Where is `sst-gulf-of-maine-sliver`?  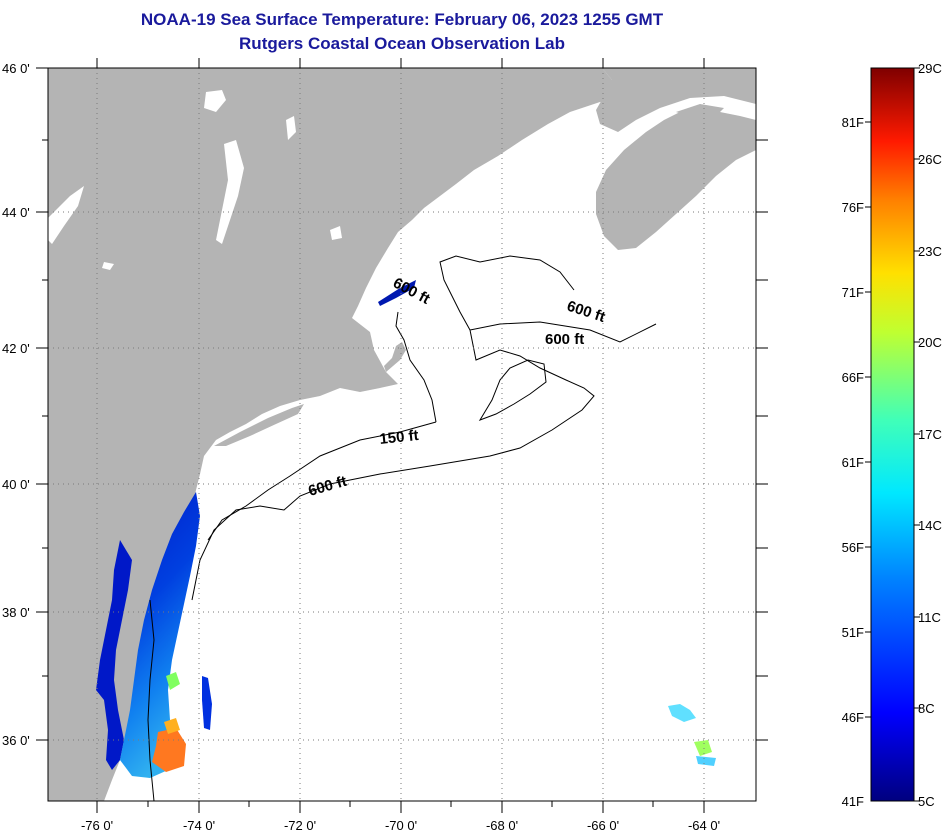
sst-gulf-of-maine-sliver is located at coordinates (397, 293).